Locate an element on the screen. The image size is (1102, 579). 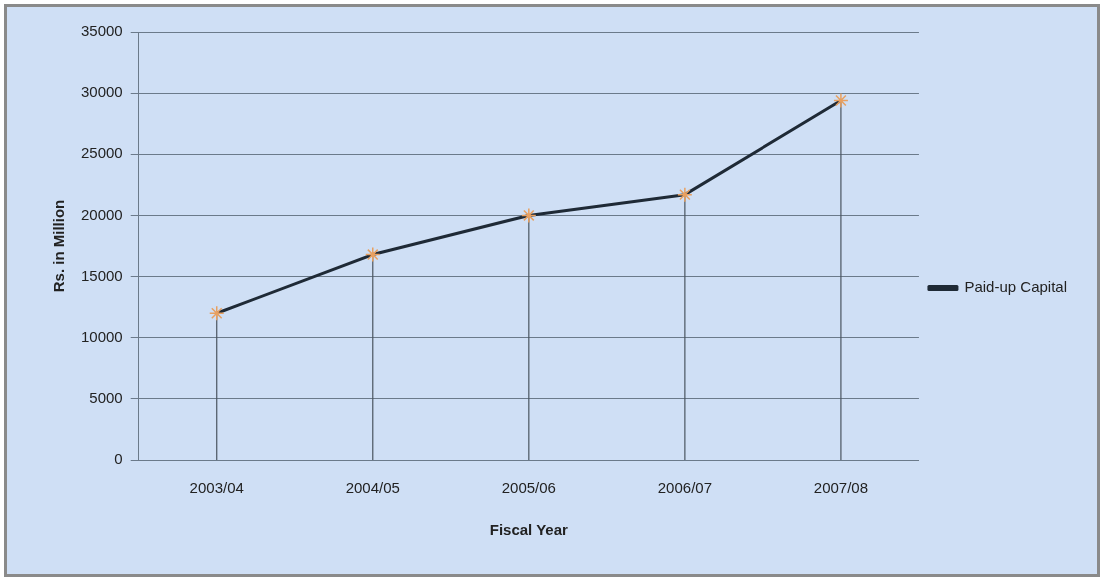
legend-label: Paid-up Capital is located at coordinates (1015, 287).